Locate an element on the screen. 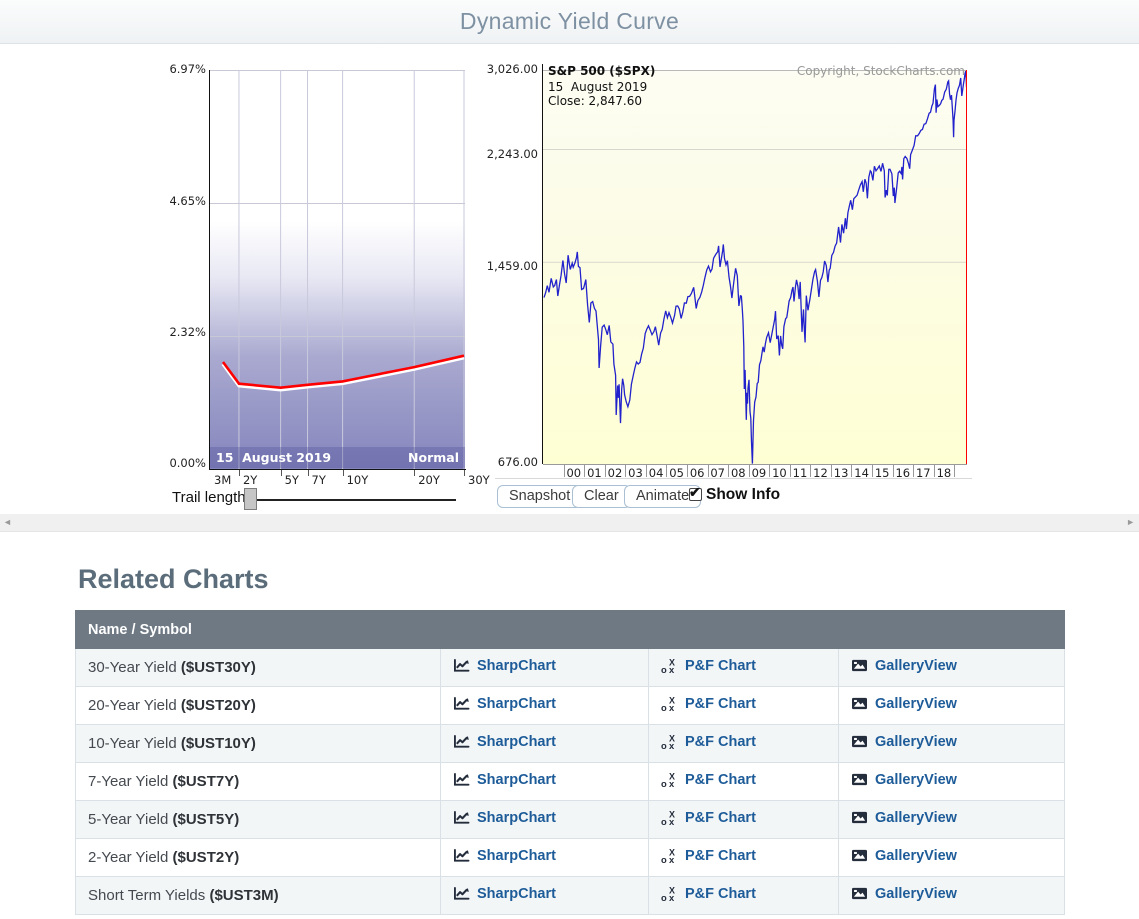 This screenshot has height=919, width=1139. trail-length-label: Trail length: is located at coordinates (211, 497).